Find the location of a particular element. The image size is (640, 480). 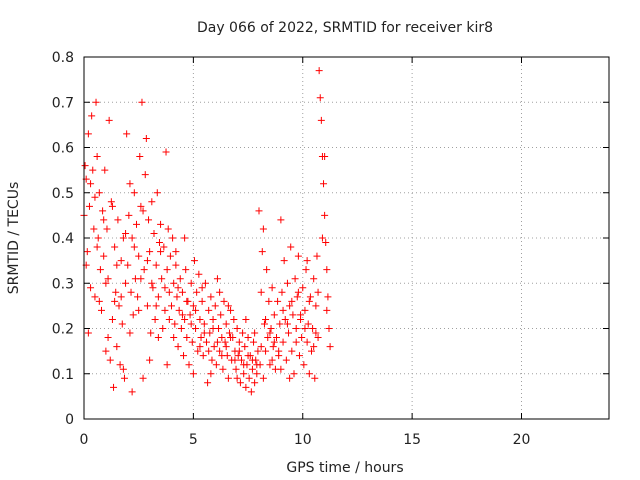

y-tick-label: 0.1 is located at coordinates (63, 375).